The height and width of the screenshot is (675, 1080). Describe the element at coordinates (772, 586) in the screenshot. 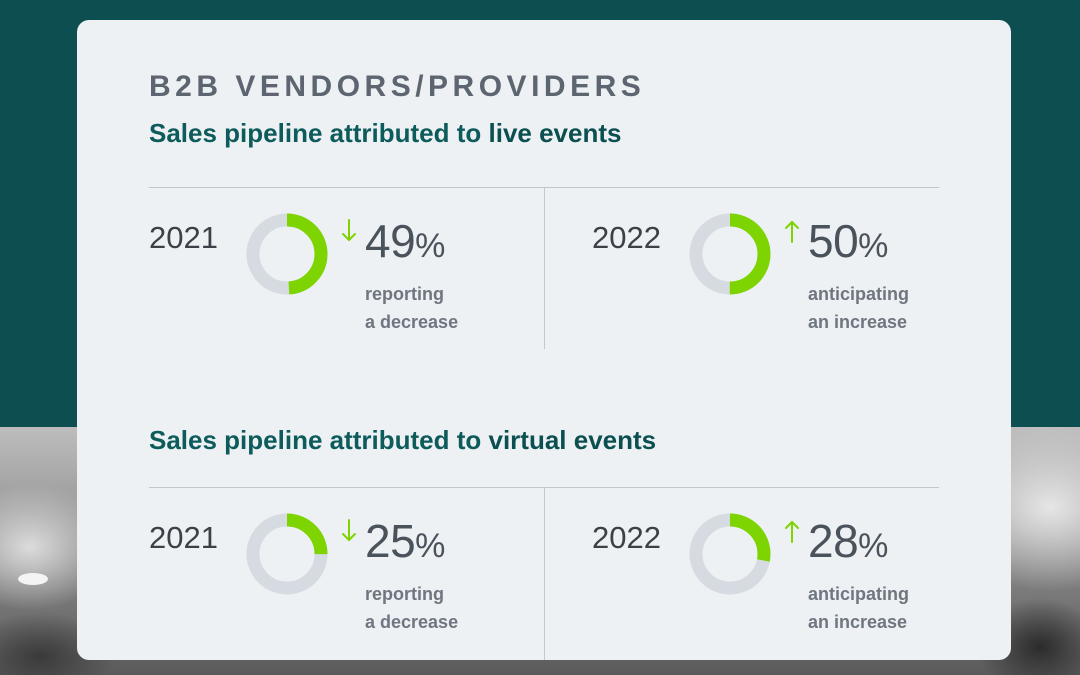

I see `stat-virtual-2022: 2022 28% anticipating an increase` at that location.